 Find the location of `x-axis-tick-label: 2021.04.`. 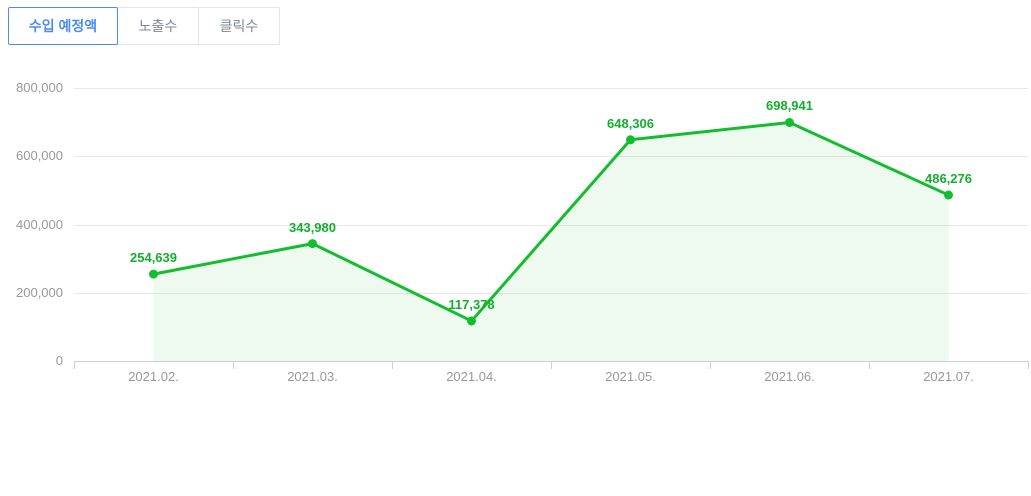

x-axis-tick-label: 2021.04. is located at coordinates (471, 376).